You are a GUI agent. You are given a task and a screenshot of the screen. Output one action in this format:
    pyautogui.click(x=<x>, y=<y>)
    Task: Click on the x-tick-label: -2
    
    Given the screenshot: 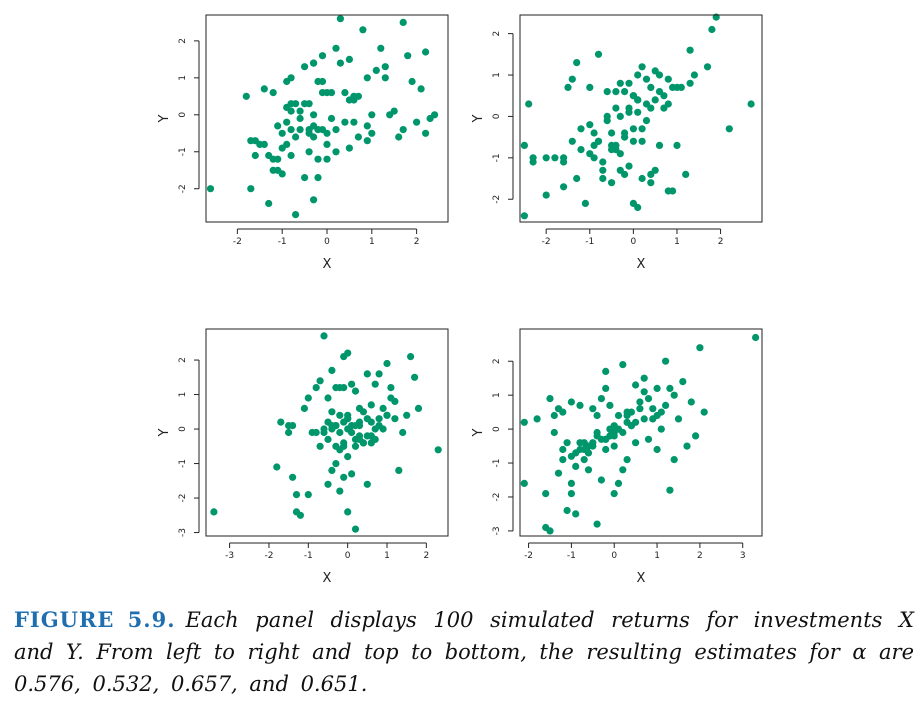 What is the action you would take?
    pyautogui.click(x=237, y=242)
    